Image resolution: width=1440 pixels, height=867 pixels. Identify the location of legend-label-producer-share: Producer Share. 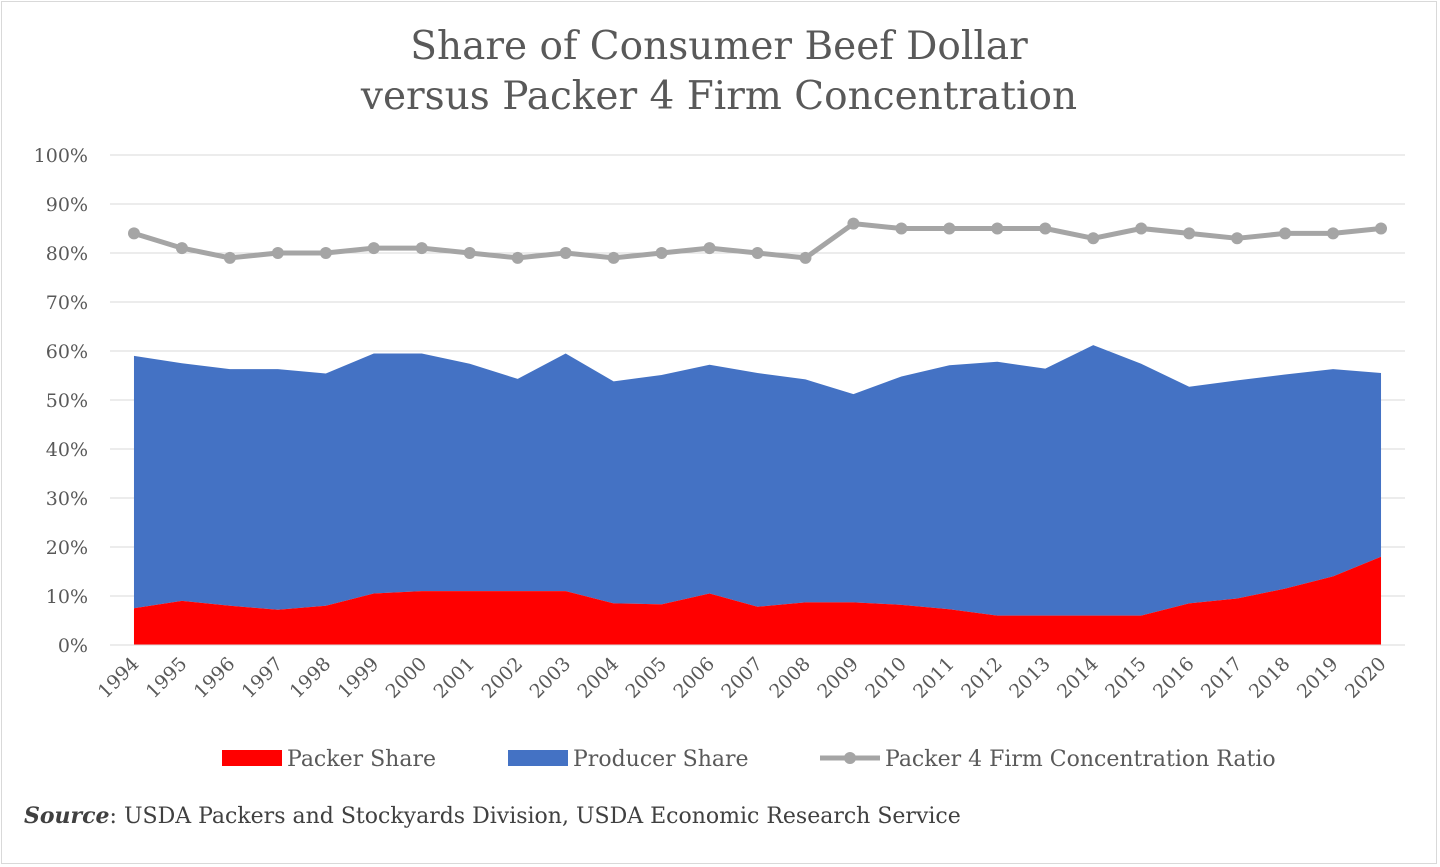
(661, 759).